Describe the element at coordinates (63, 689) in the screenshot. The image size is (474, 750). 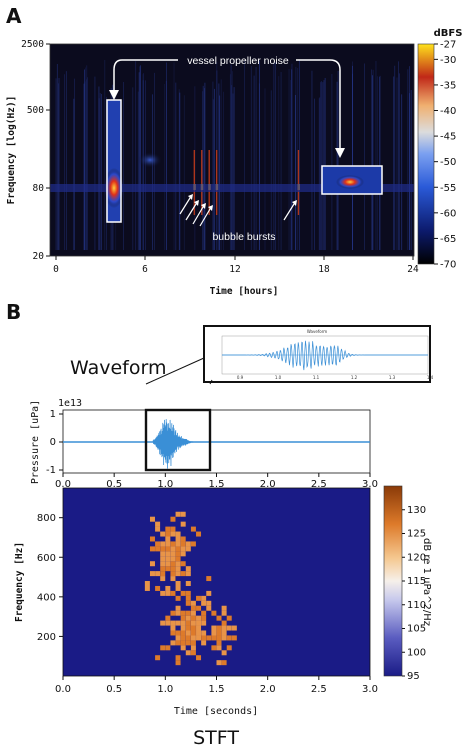
I see `stft-x-tick-label: 0.0` at that location.